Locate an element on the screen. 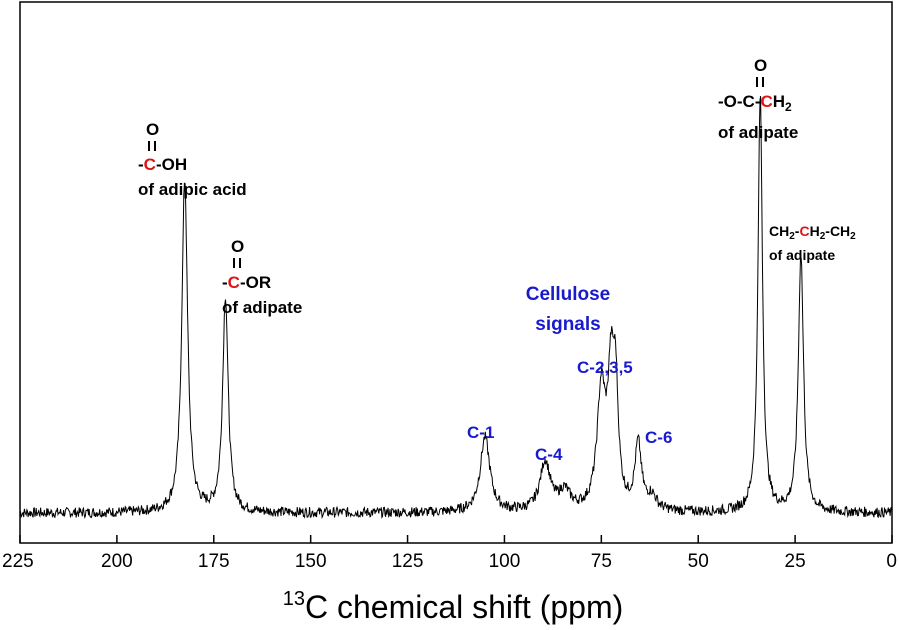 The height and width of the screenshot is (630, 899). och2-label: of adipate is located at coordinates (758, 132).